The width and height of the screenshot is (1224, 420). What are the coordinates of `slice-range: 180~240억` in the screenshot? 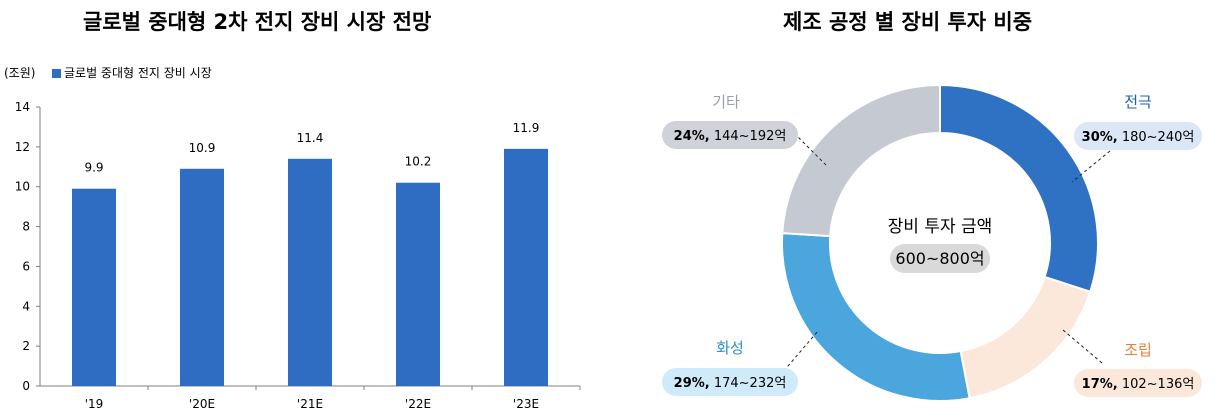 It's located at (1156, 137).